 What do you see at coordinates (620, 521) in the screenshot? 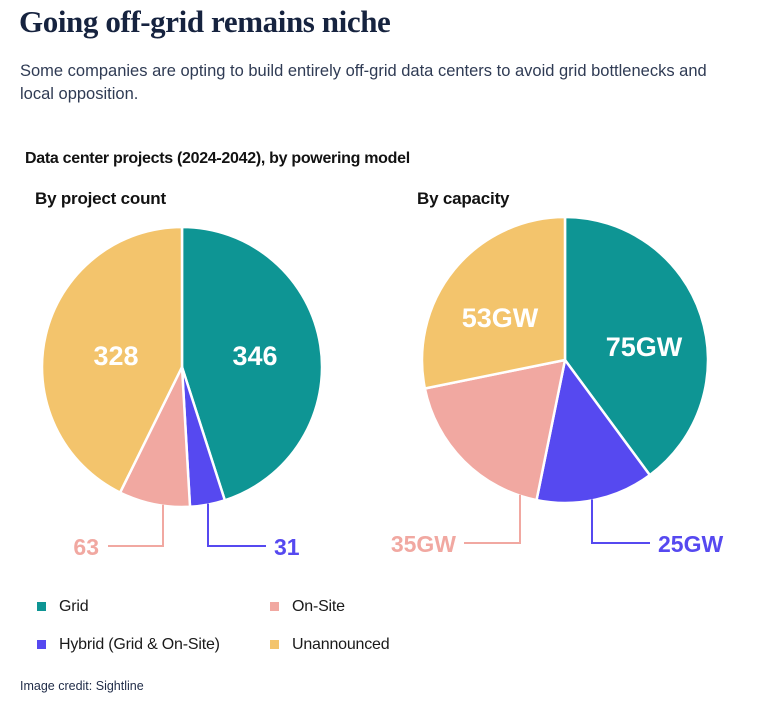
I see `pie-capacity-leader-line-hybrid-grid-on-site` at bounding box center [620, 521].